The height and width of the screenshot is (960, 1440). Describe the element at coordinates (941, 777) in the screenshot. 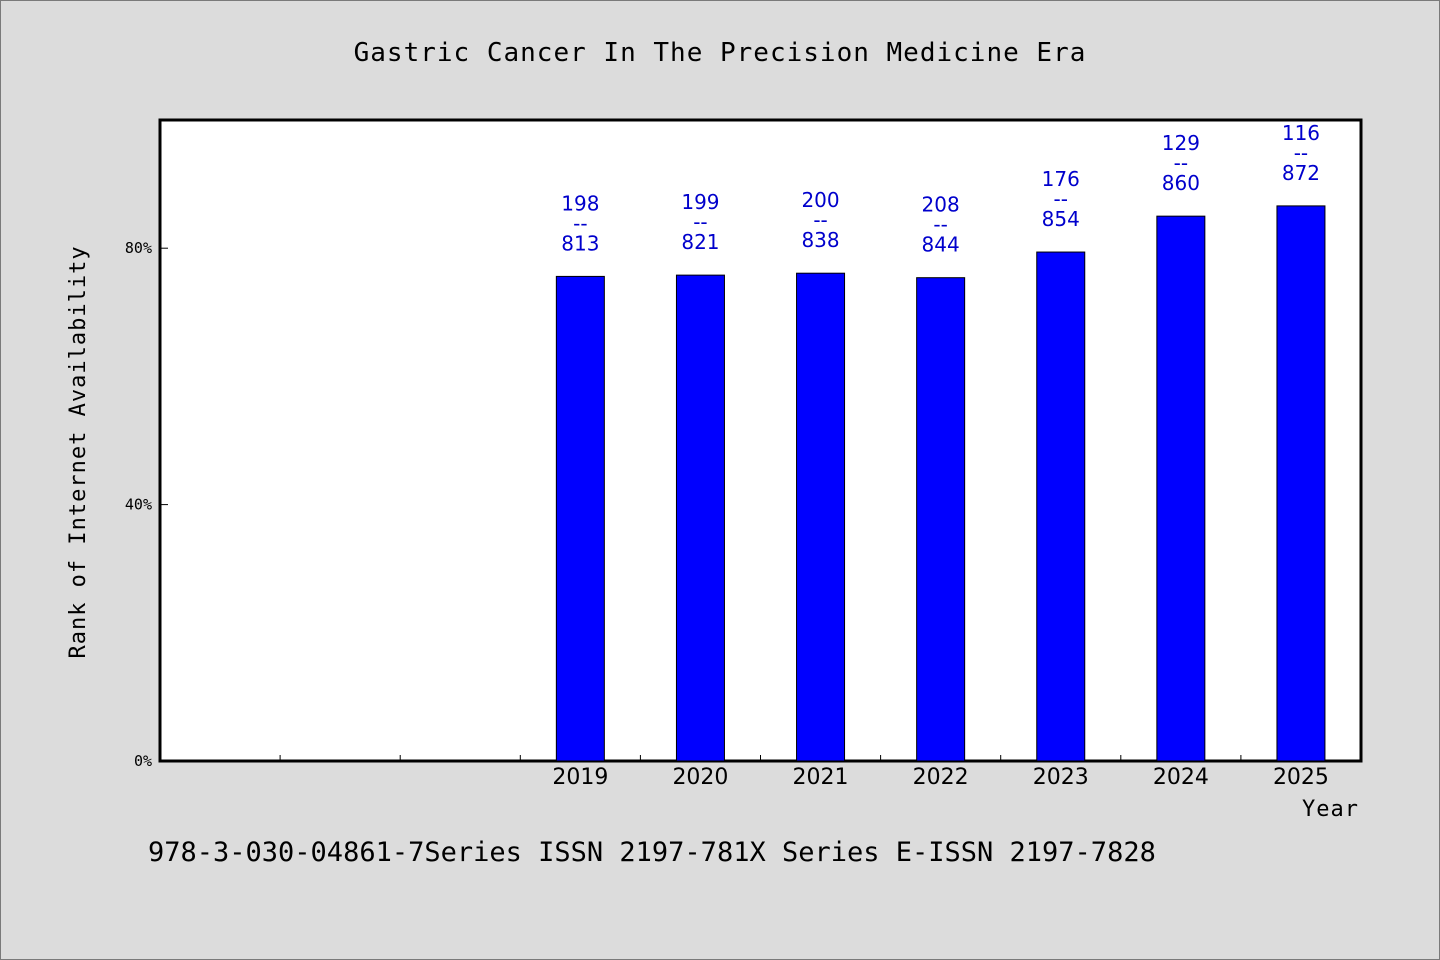

I see `x-tick-label: 2022` at that location.